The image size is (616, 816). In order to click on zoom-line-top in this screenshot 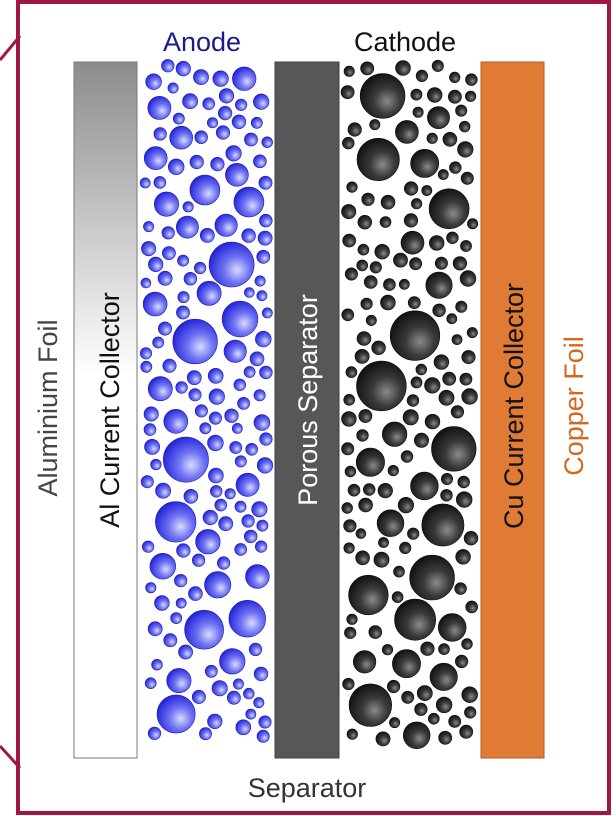, I will do `click(11, 48)`.